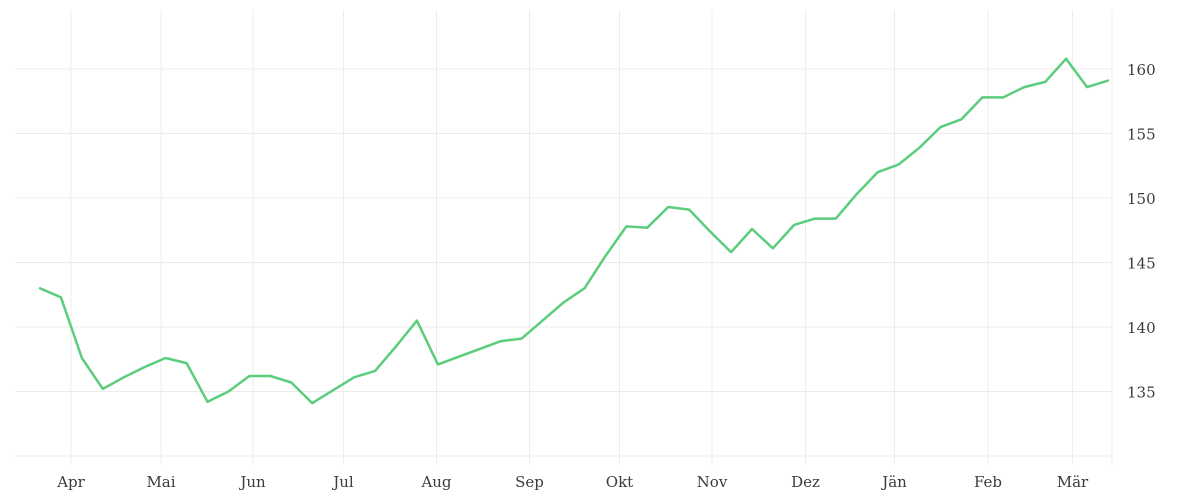 Image resolution: width=1200 pixels, height=500 pixels. Describe the element at coordinates (252, 482) in the screenshot. I see `x-axis-tick-label: Jun` at that location.